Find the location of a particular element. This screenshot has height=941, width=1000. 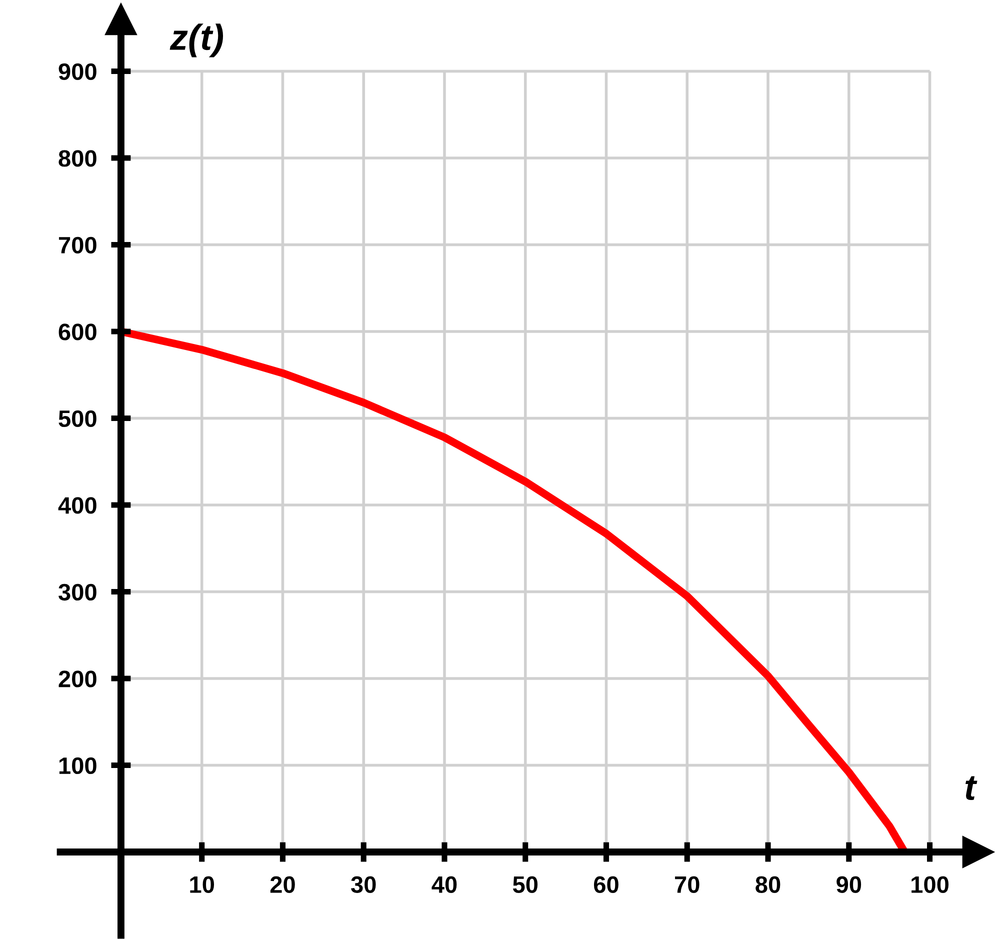

y-tick-label: 600 is located at coordinates (77, 332).